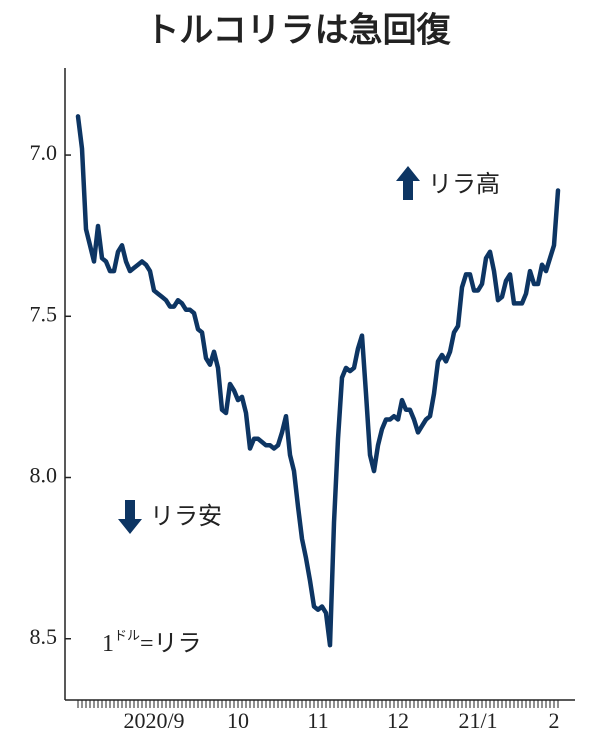 The height and width of the screenshot is (756, 596). I want to click on x-tick-label: 2020/9, so click(153, 720).